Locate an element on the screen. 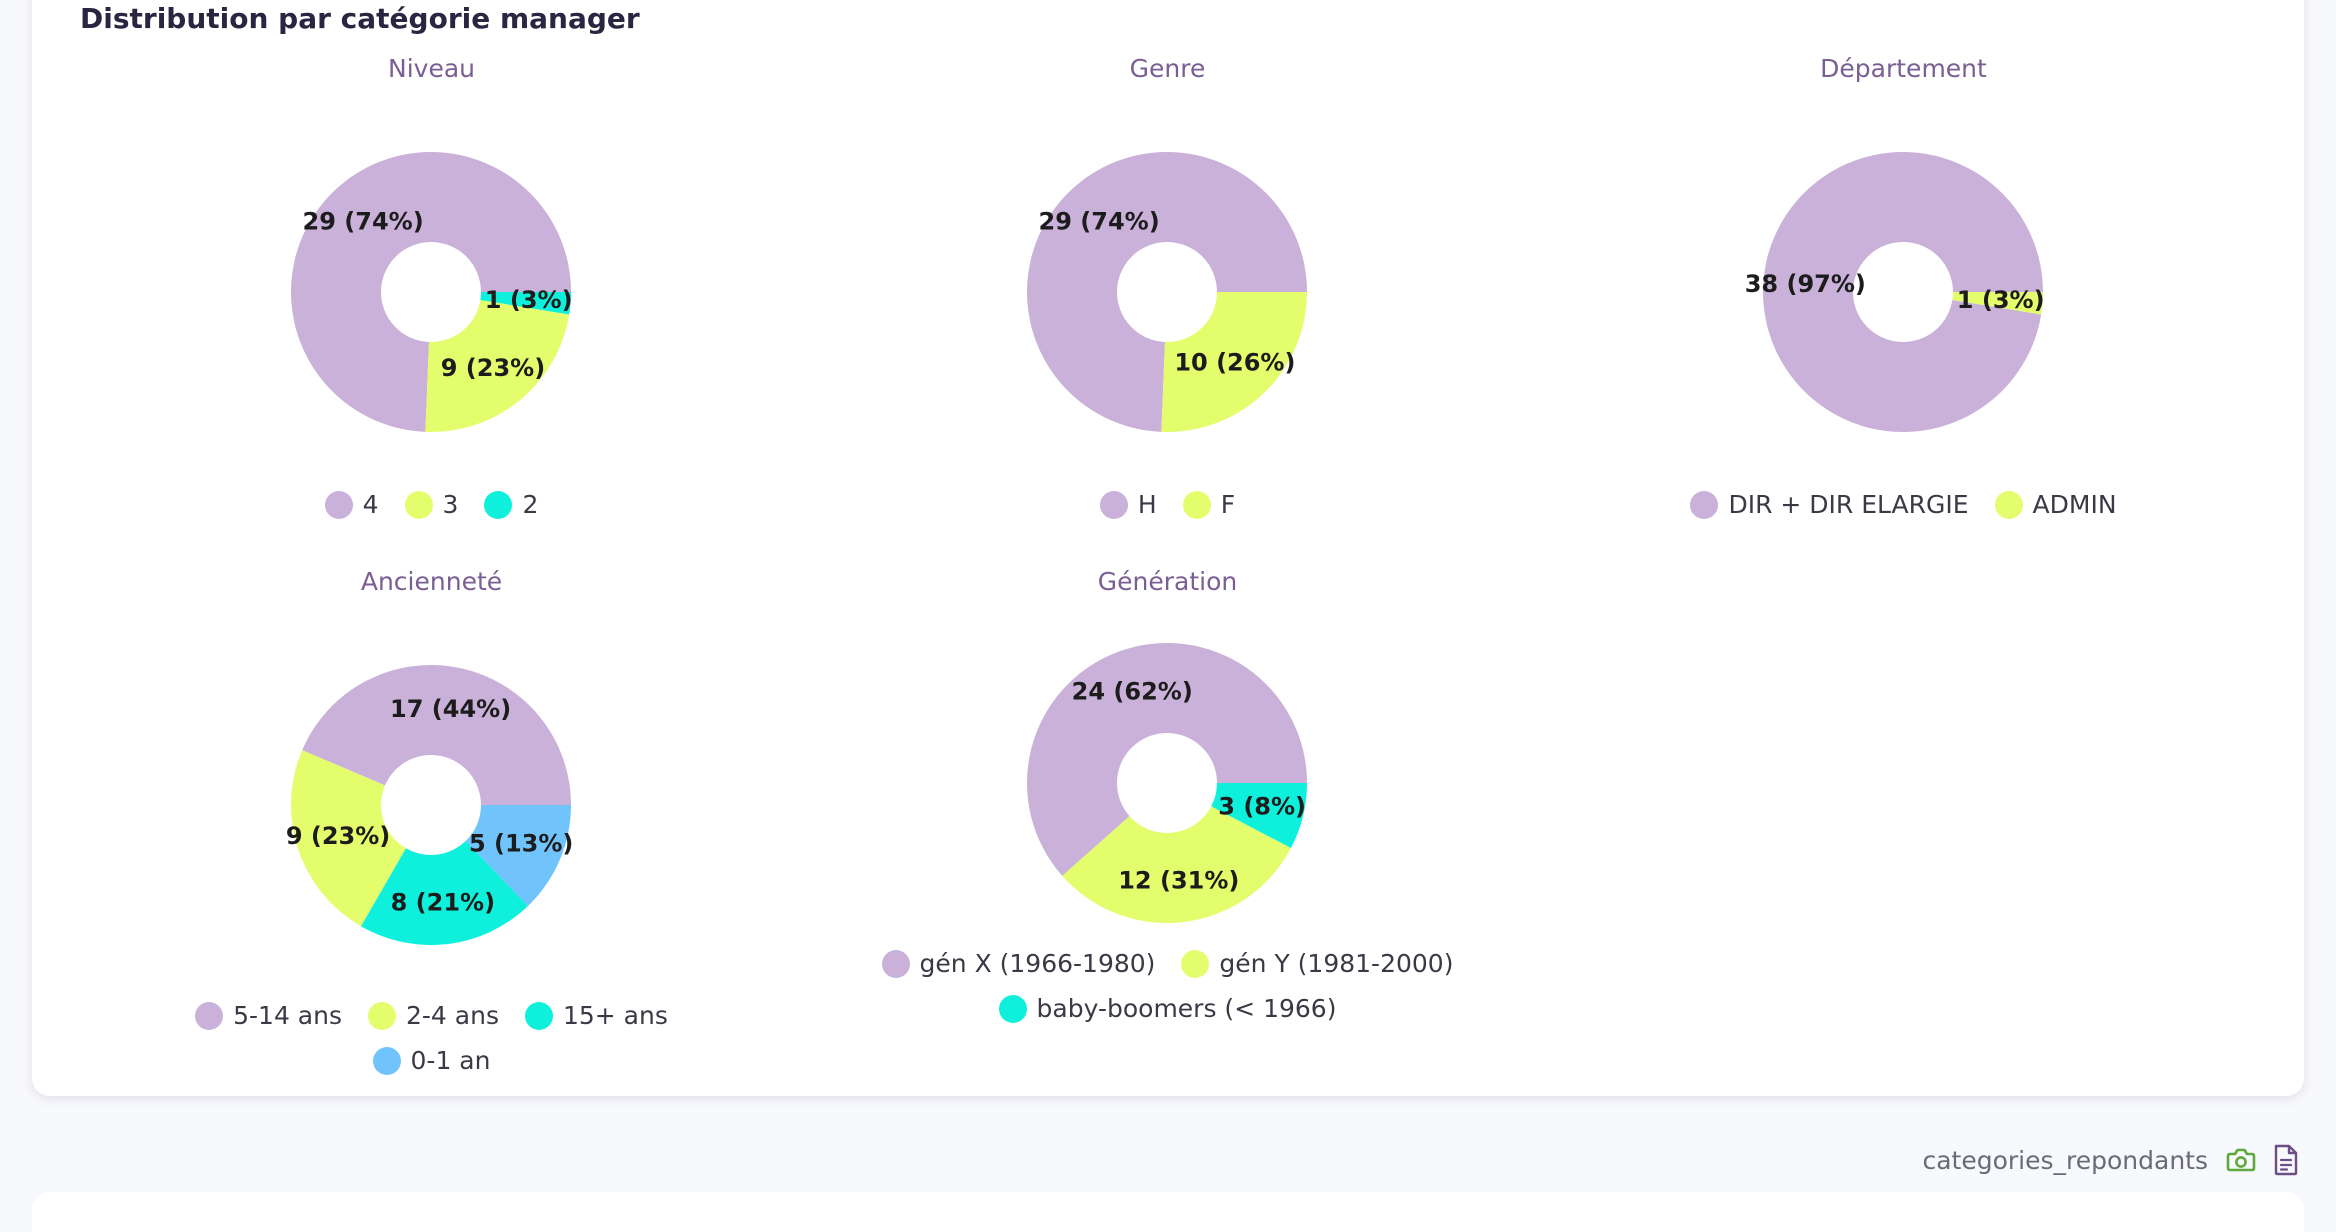  donut-chart: 17 (44%) 9 (23%) 8 (21%) 5 (13%) is located at coordinates (429, 805).